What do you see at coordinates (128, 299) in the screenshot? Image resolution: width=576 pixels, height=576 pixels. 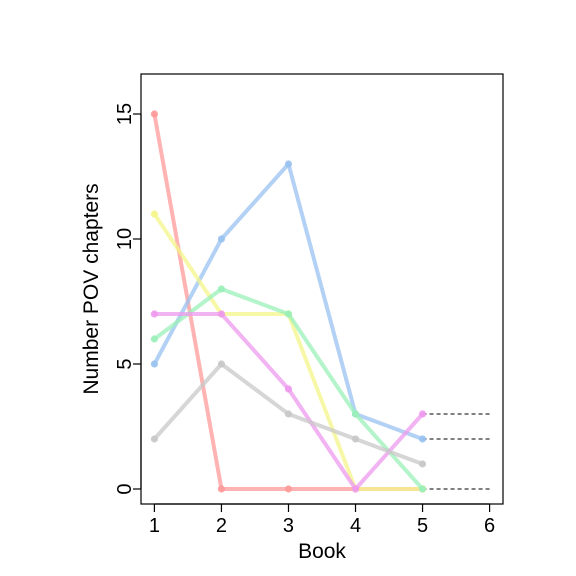 I see `y-axis: 0 5 10 15` at bounding box center [128, 299].